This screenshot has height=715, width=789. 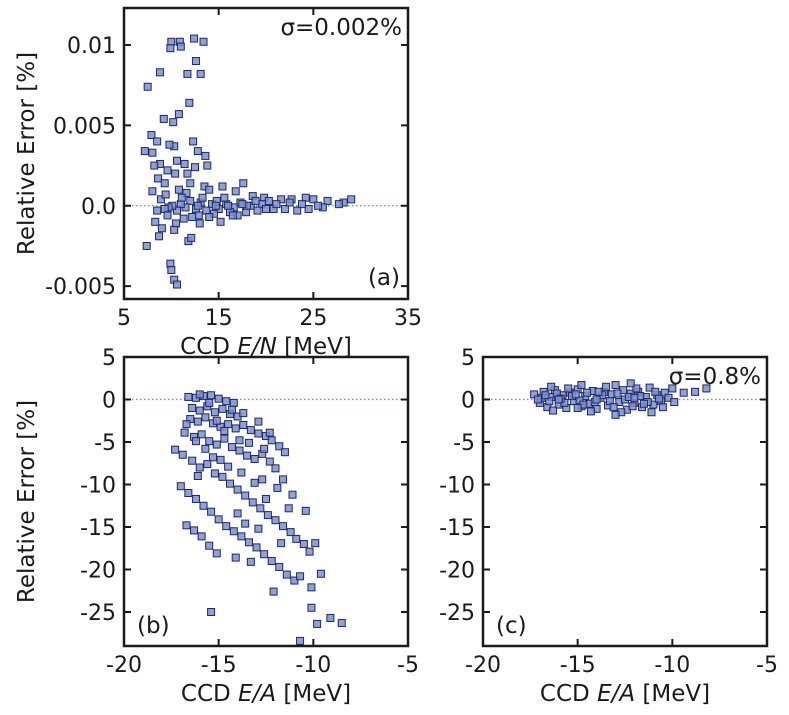 I want to click on x-tick-label: 25, so click(x=313, y=318).